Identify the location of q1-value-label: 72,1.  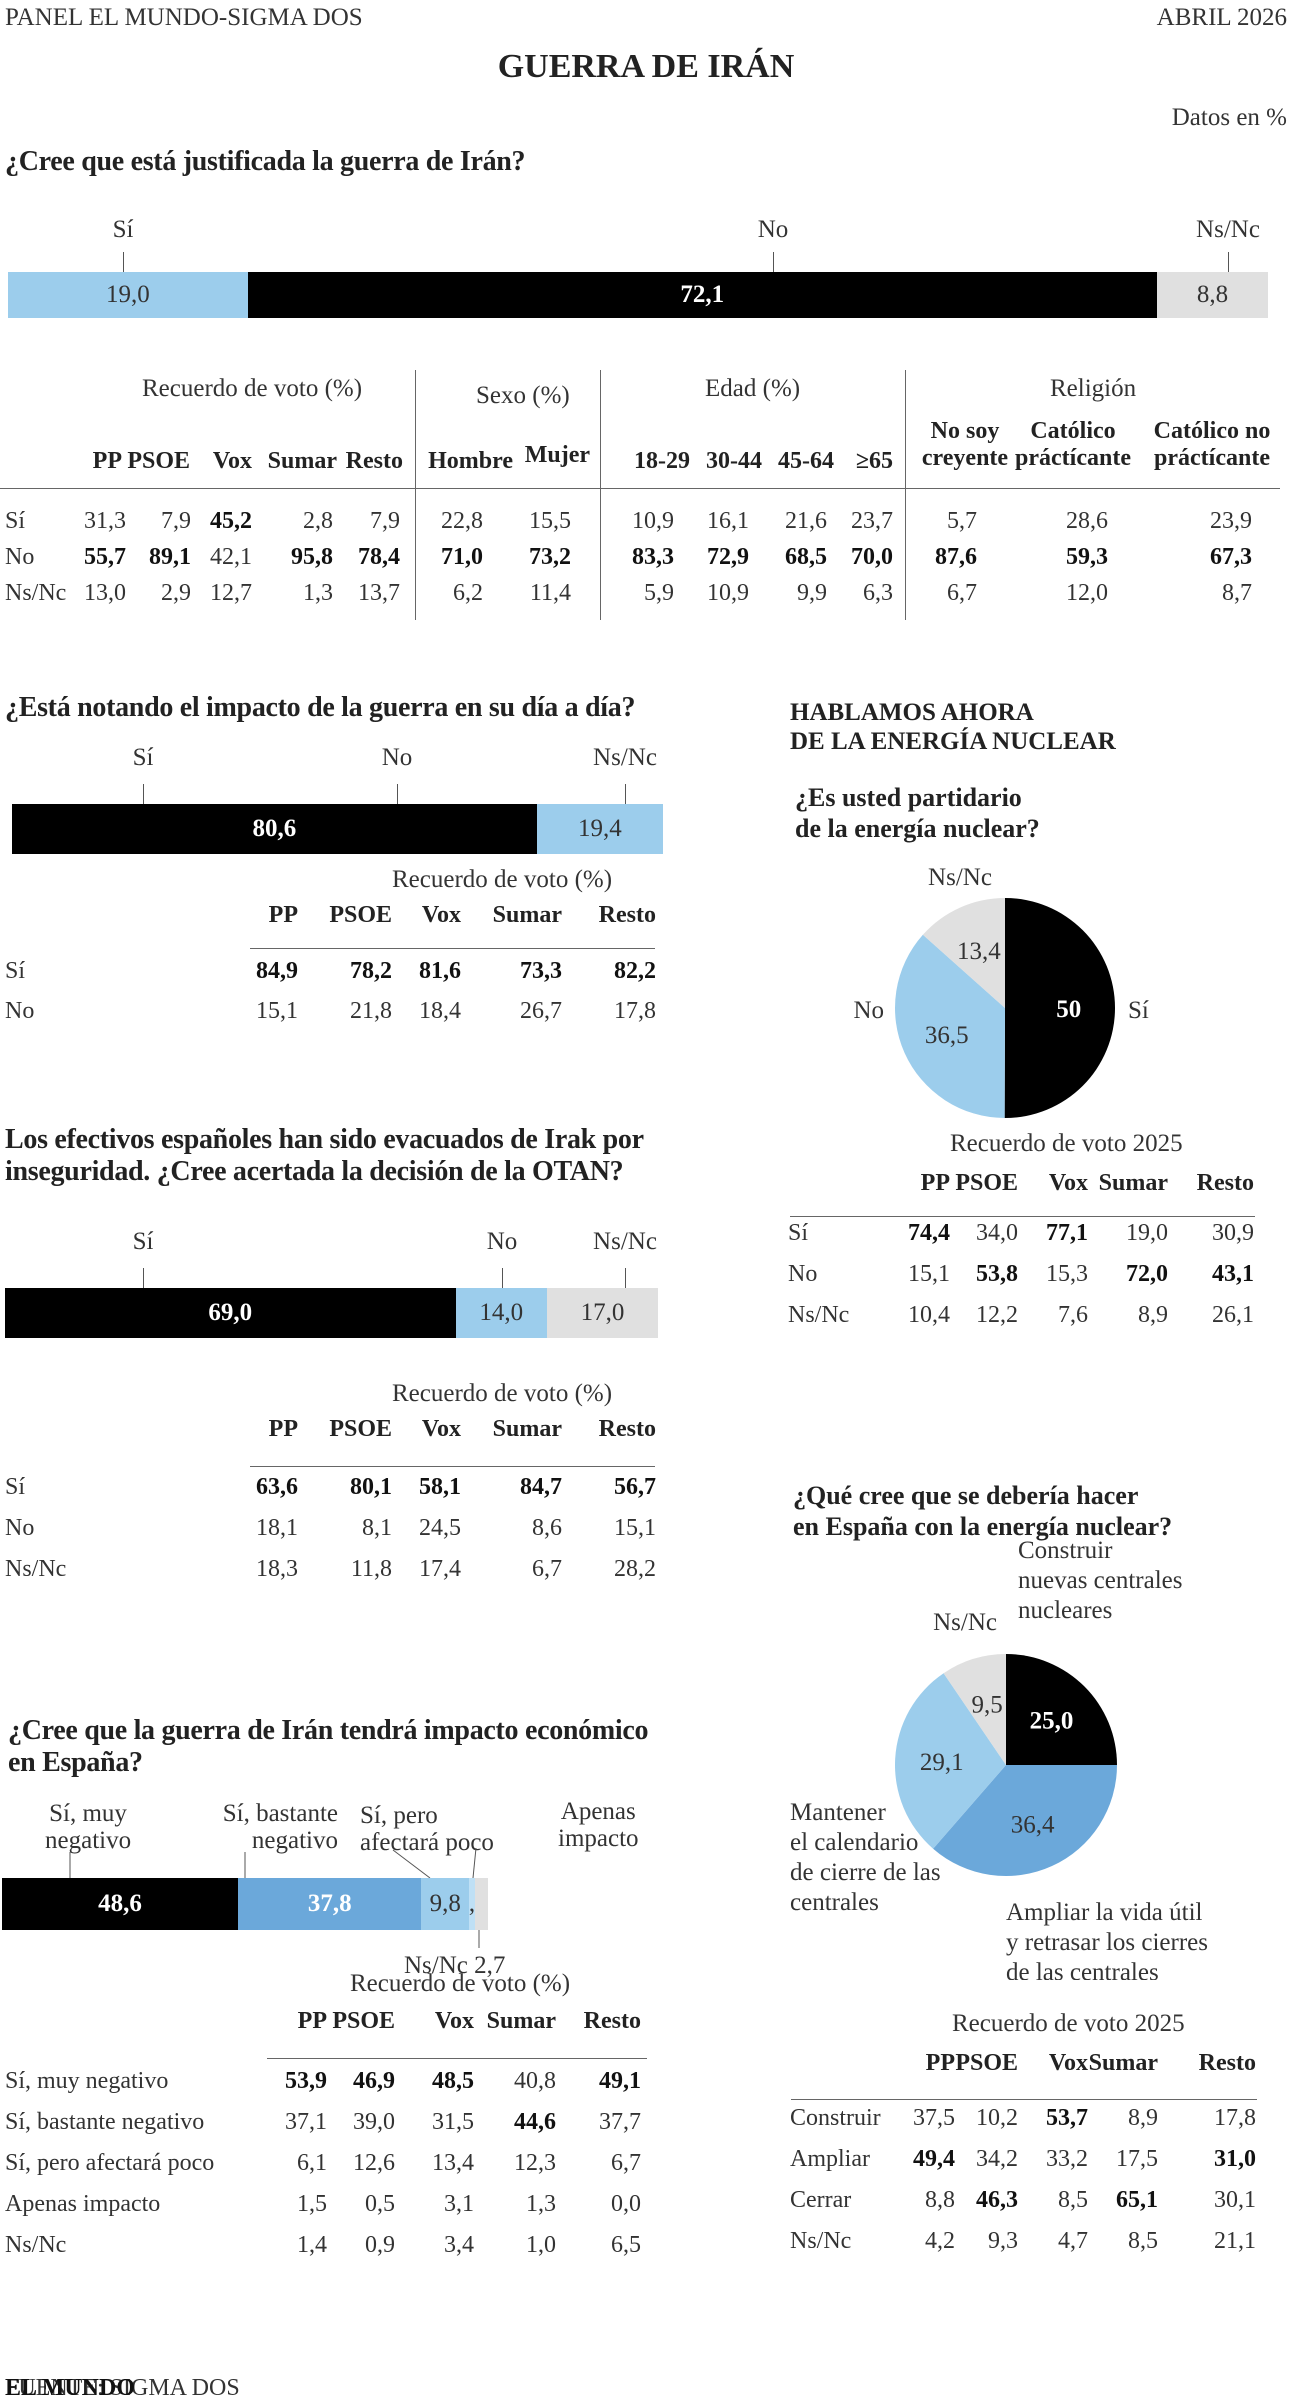
(702, 294).